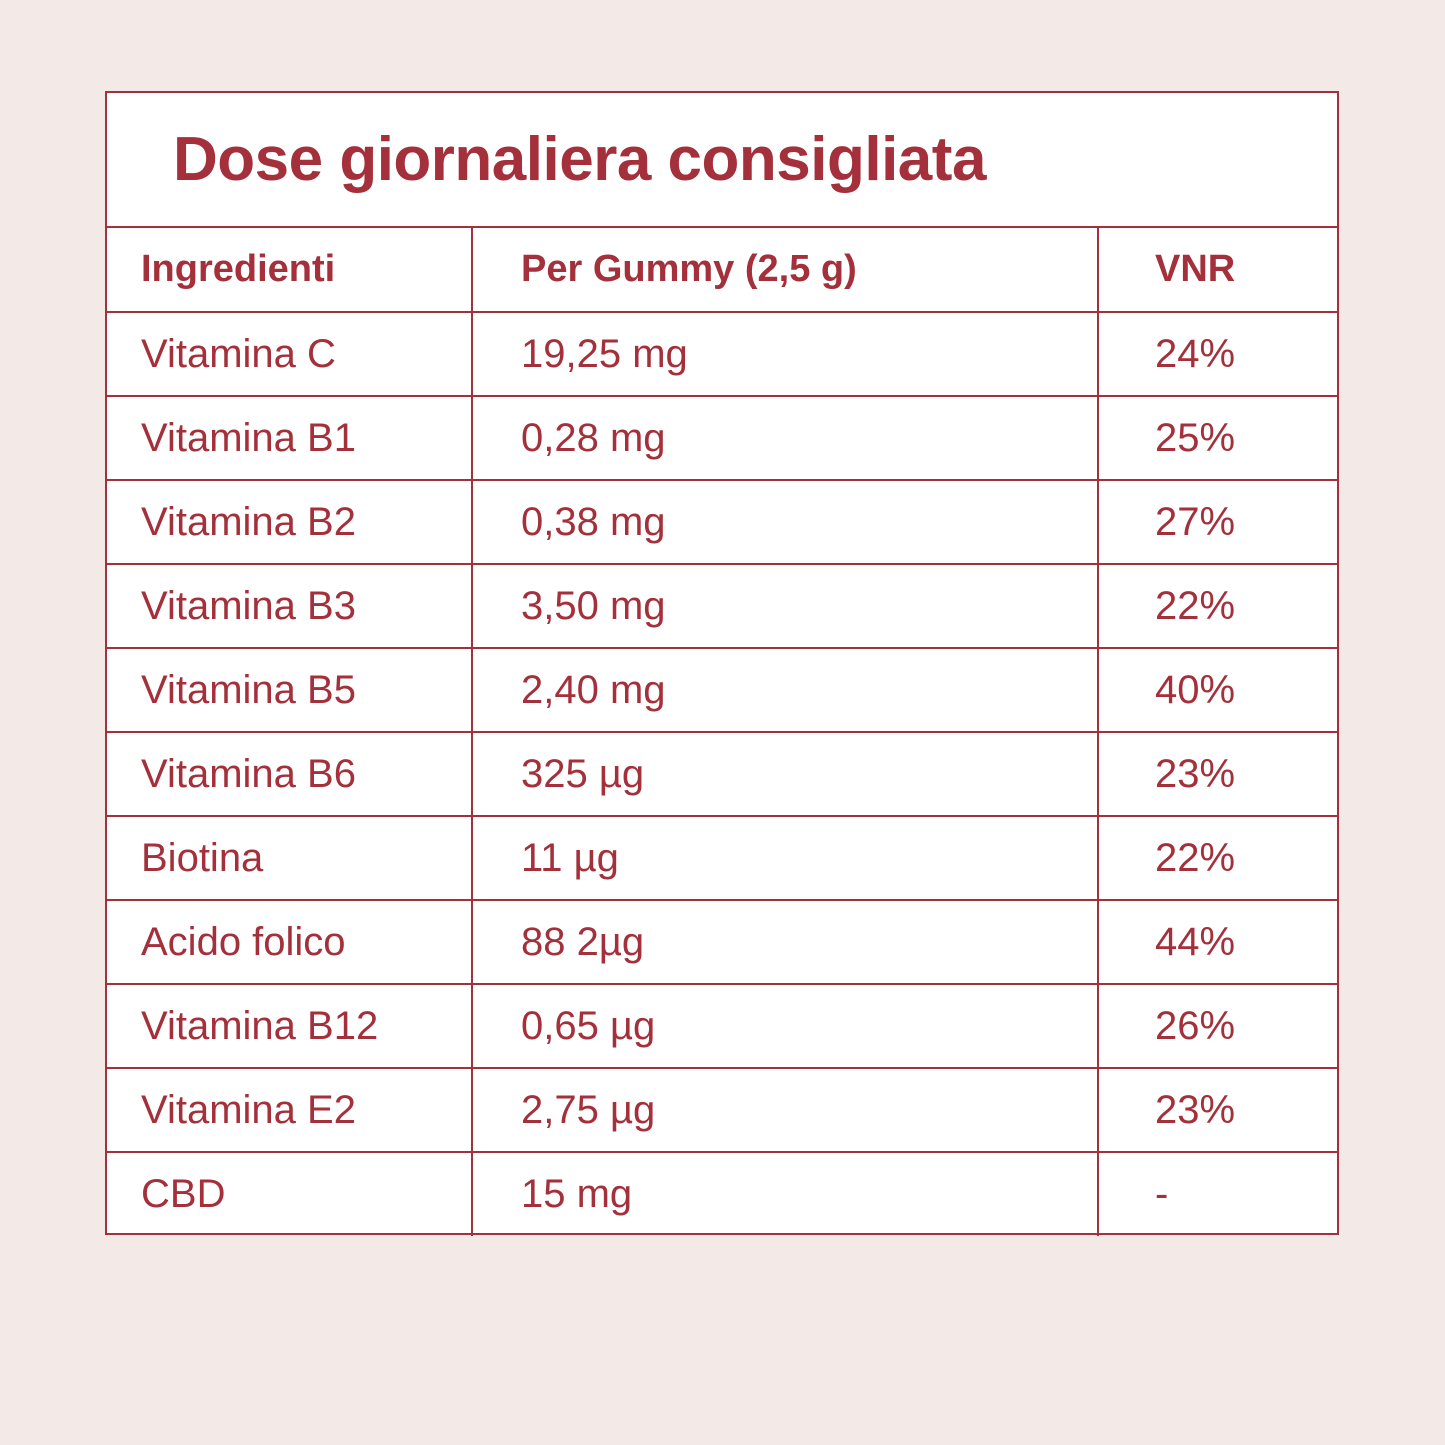 This screenshot has width=1445, height=1445. What do you see at coordinates (290, 1110) in the screenshot?
I see `ingredient-cell: Vitamina E2` at bounding box center [290, 1110].